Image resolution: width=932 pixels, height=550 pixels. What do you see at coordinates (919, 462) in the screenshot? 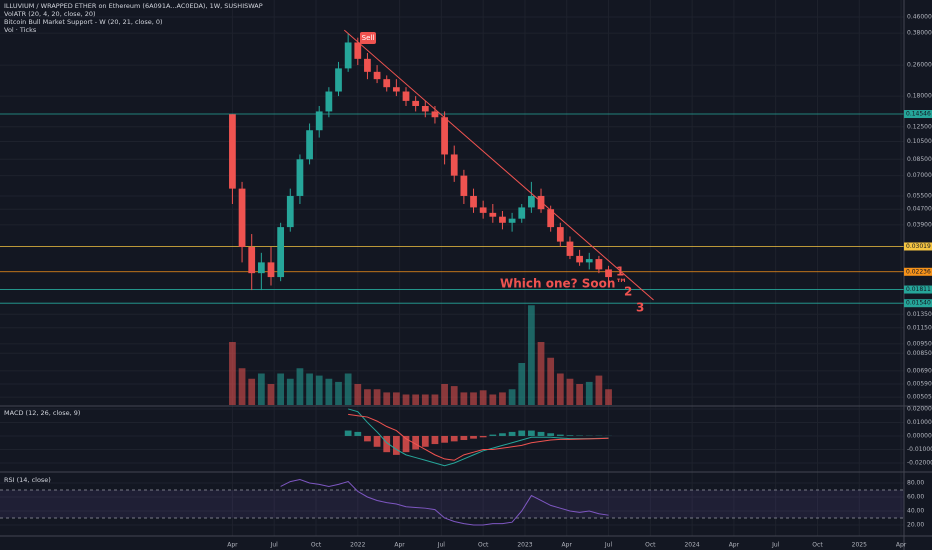
I see `y-tick-label: -0.02000` at bounding box center [919, 462].